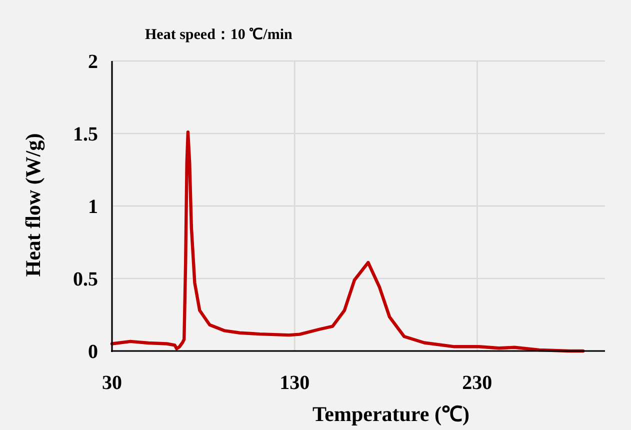  Describe the element at coordinates (112, 383) in the screenshot. I see `x-tick-label: 30` at that location.